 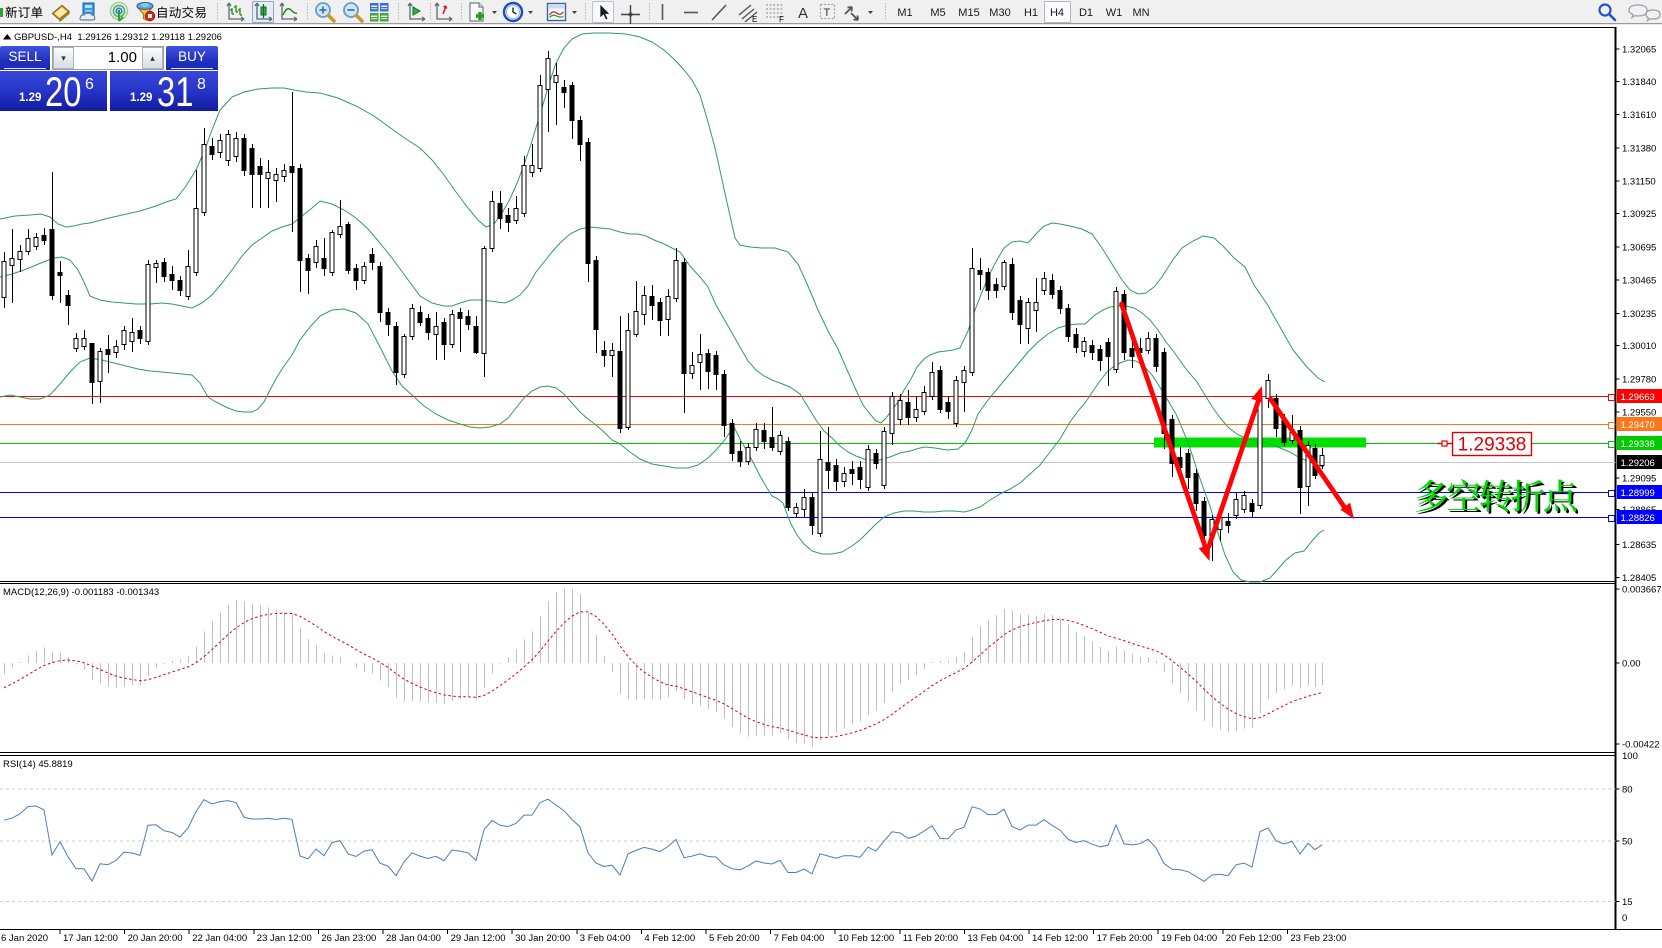 I want to click on svg-text: 100, so click(x=1630, y=756).